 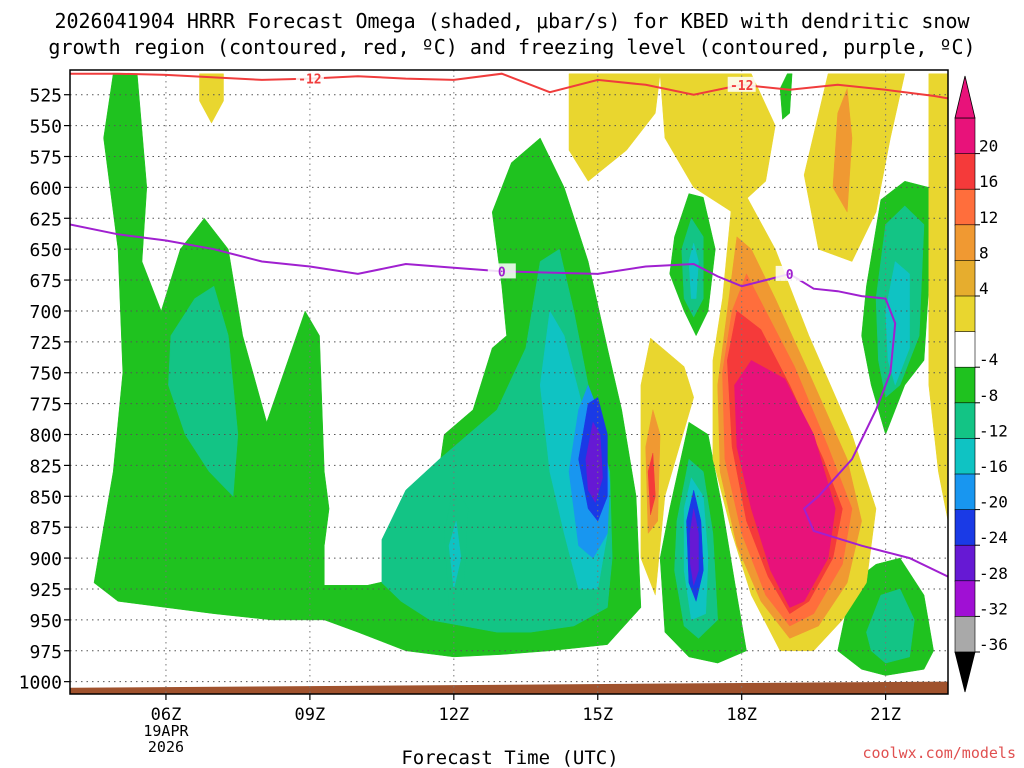 I want to click on dendritic-contour-label-0: -12, so click(x=309, y=80).